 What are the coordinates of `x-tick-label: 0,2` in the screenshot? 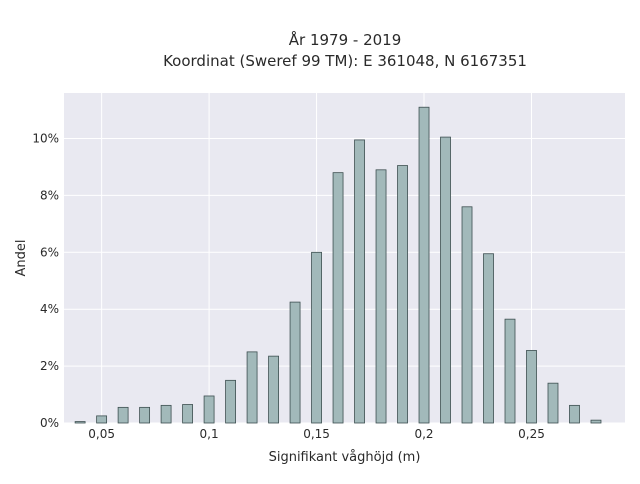 It's located at (423, 434).